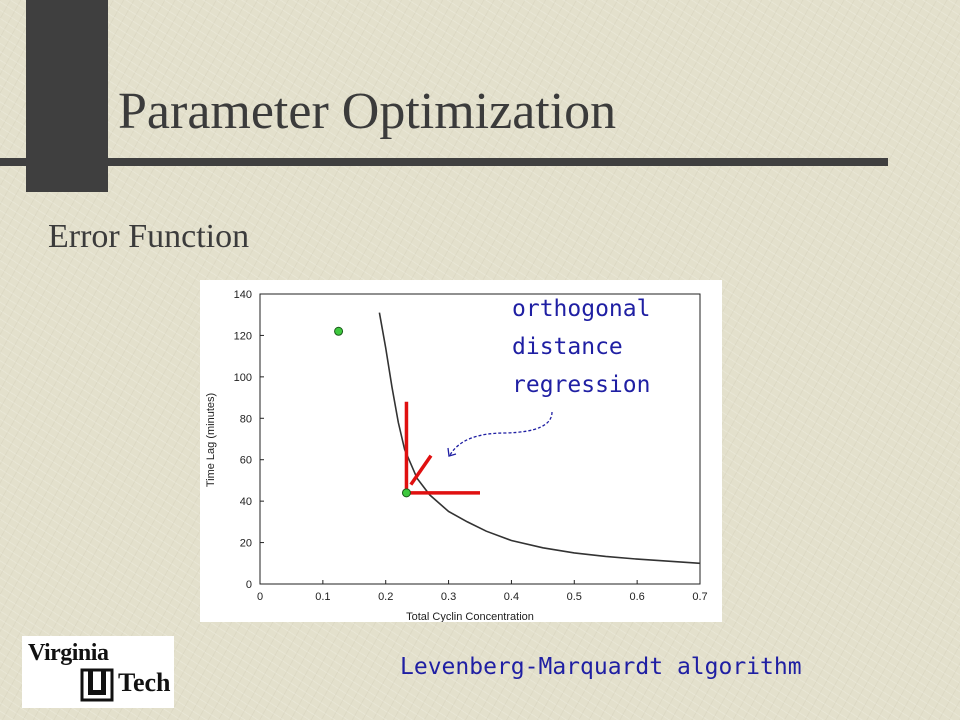 The height and width of the screenshot is (720, 960). Describe the element at coordinates (699, 597) in the screenshot. I see `x-tick-label: 0.7` at that location.